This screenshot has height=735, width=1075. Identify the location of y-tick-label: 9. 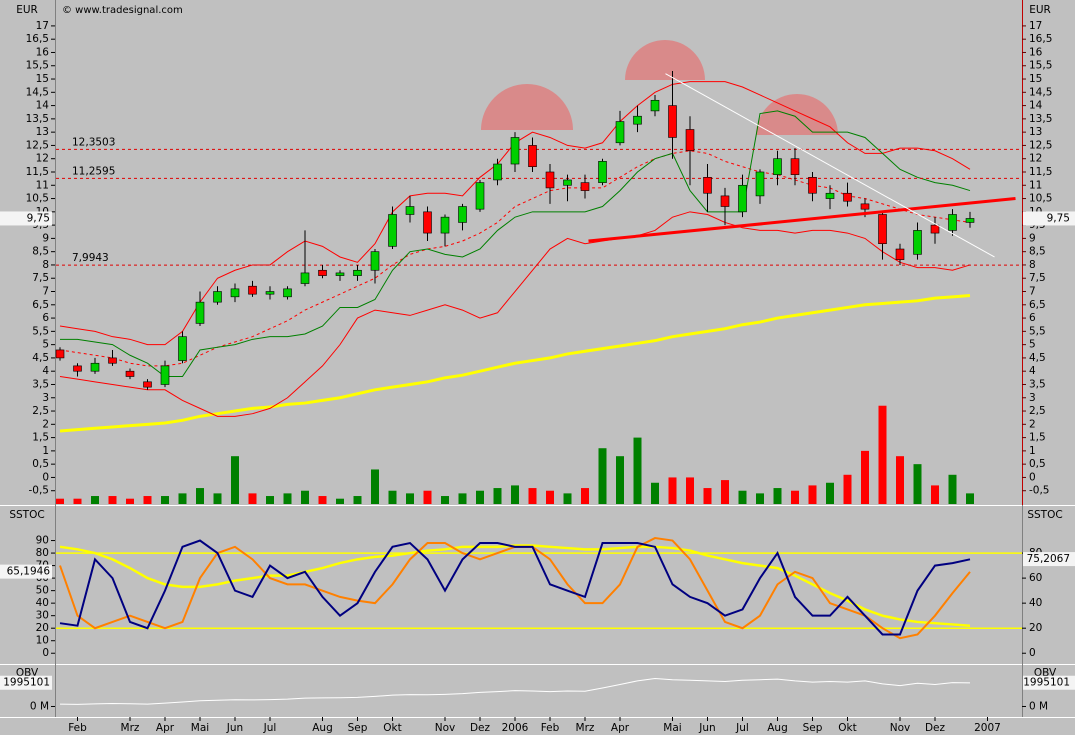
(1032, 238).